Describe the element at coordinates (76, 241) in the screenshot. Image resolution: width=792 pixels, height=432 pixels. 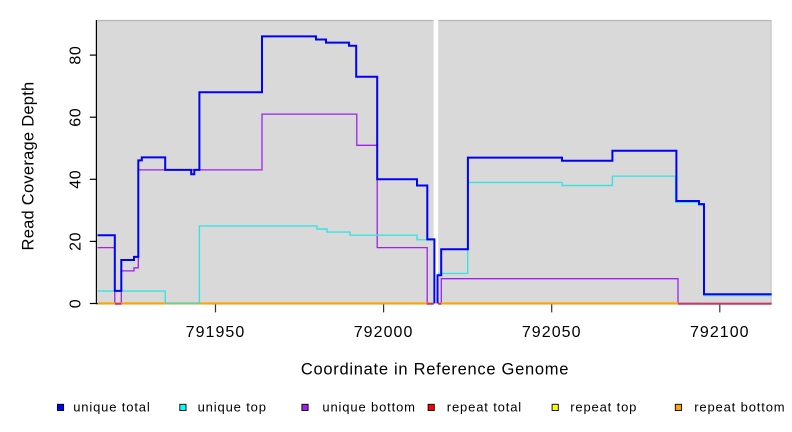
I see `svg-text: 20` at that location.